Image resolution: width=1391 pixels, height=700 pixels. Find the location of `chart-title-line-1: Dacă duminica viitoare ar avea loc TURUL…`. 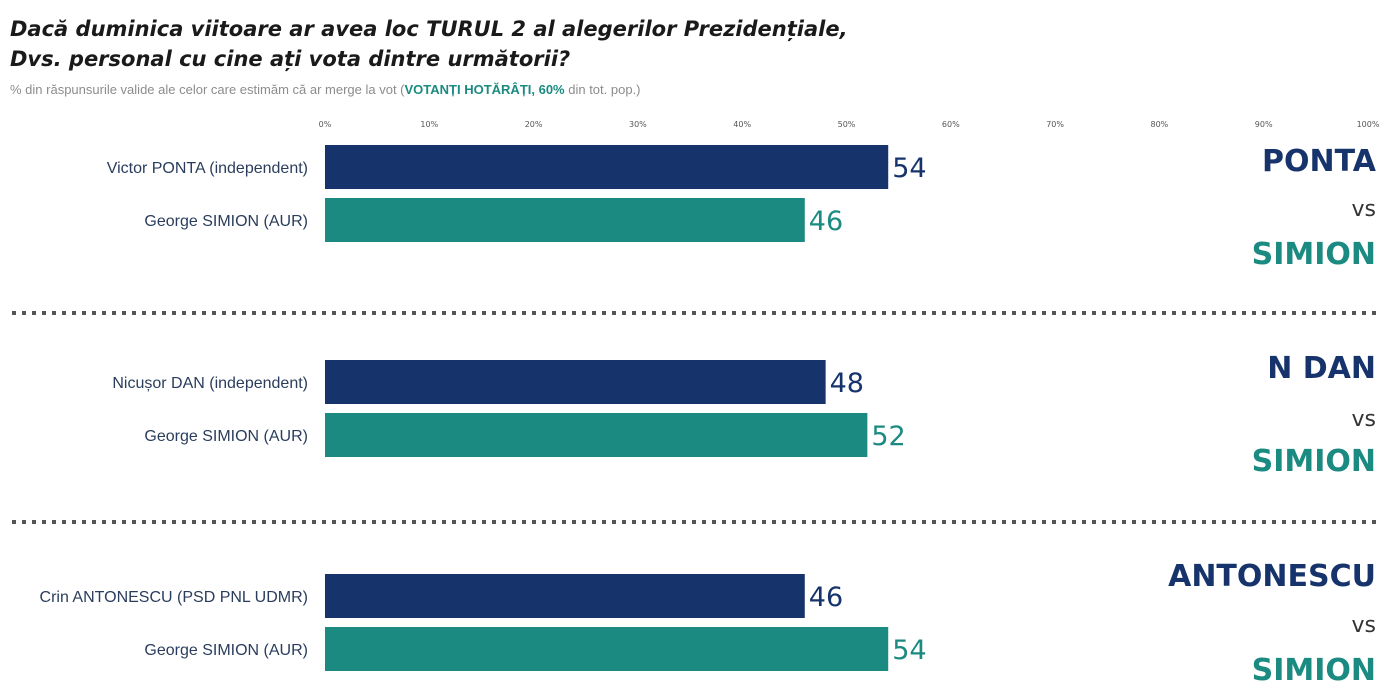

chart-title-line-1: Dacă duminica viitoare ar avea loc TURUL… is located at coordinates (429, 29).